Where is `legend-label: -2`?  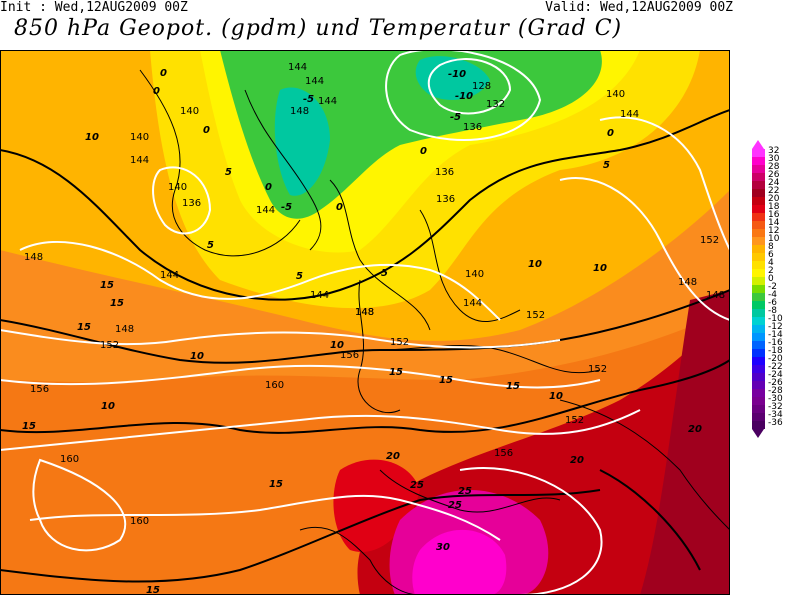 legend-label: -2 is located at coordinates (772, 287).